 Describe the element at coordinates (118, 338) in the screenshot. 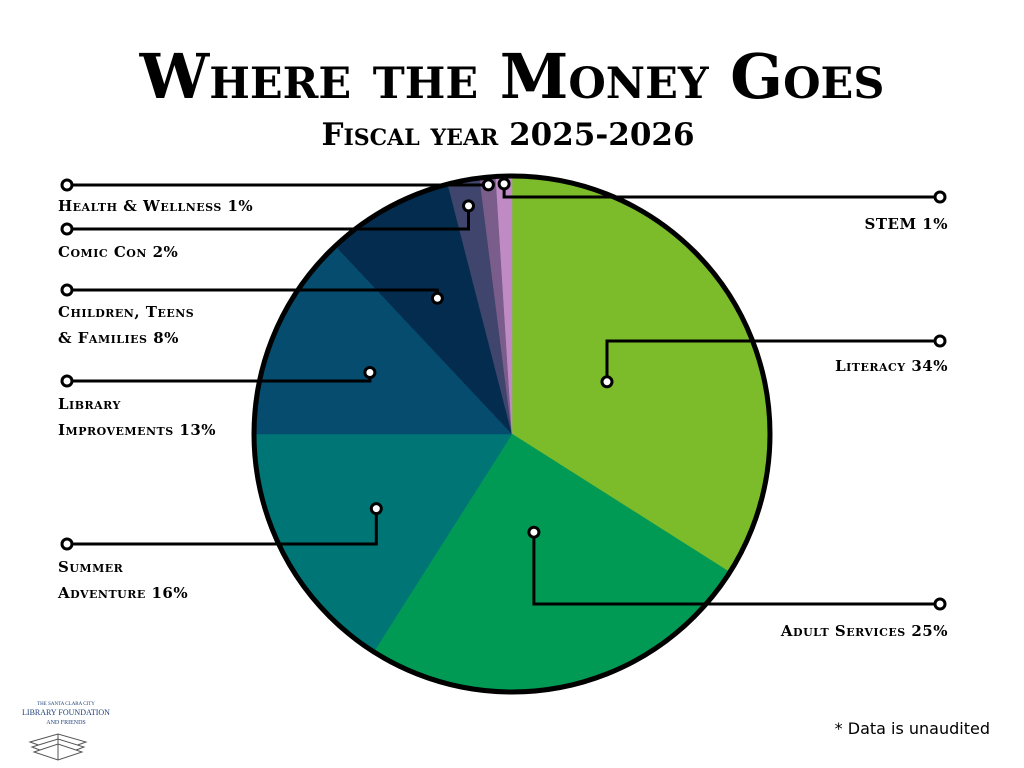

I see `label-children-teens-families-line-2: & Families 8%` at that location.